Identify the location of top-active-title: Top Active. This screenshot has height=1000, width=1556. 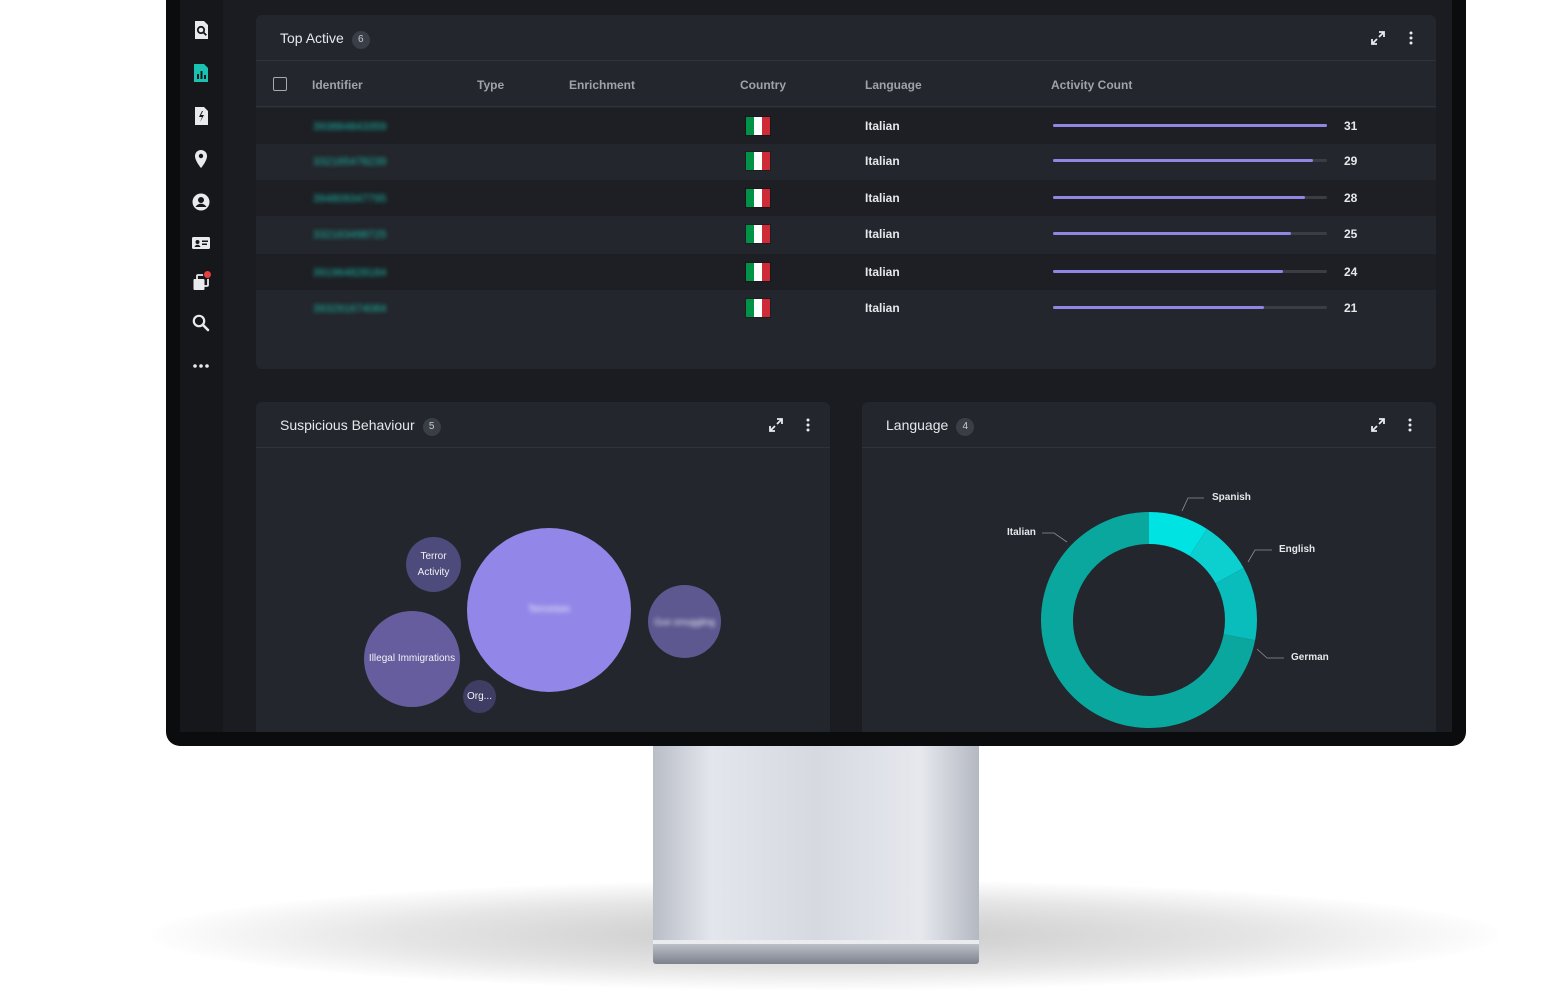
(312, 38).